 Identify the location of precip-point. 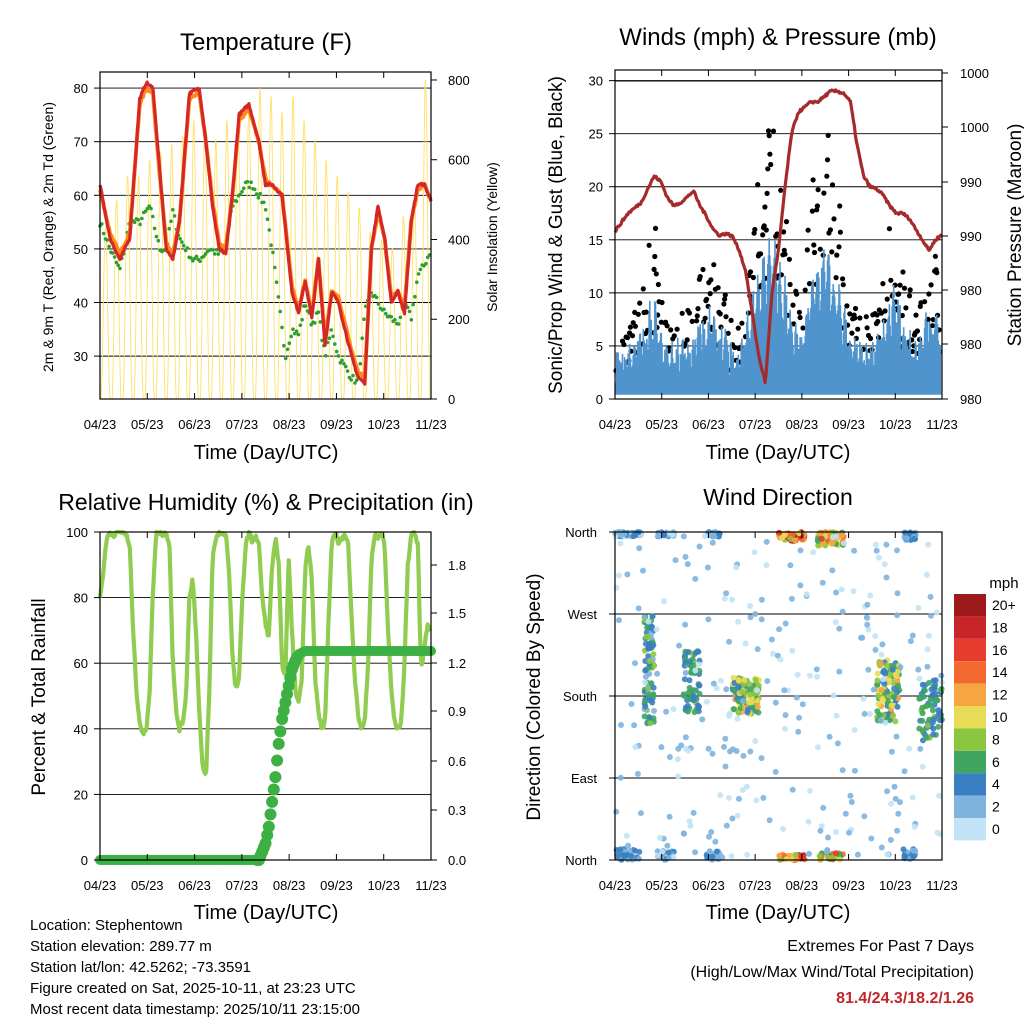
(270, 814).